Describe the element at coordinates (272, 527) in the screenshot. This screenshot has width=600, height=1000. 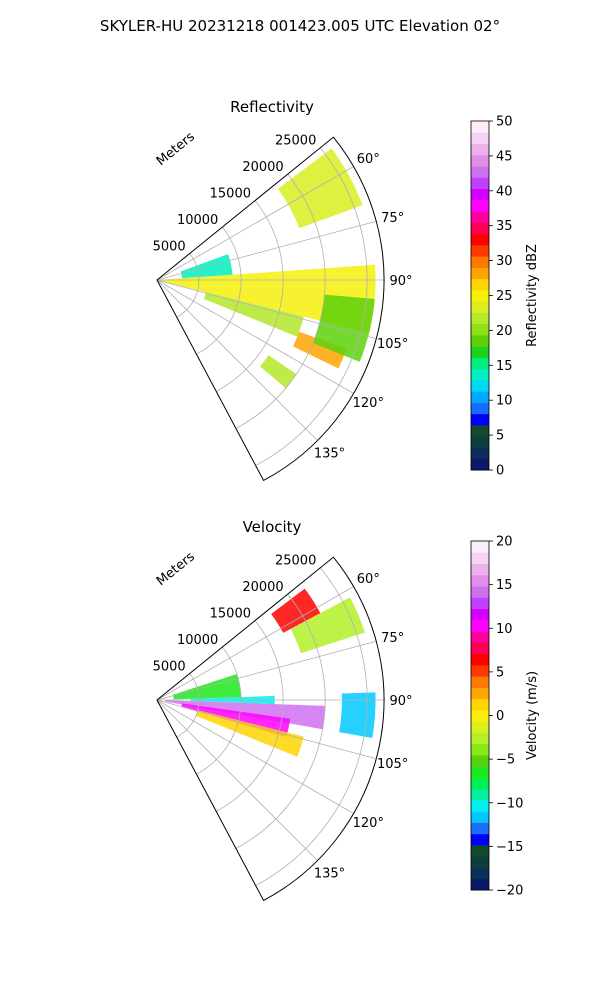
I see `panel-title: Velocity` at that location.